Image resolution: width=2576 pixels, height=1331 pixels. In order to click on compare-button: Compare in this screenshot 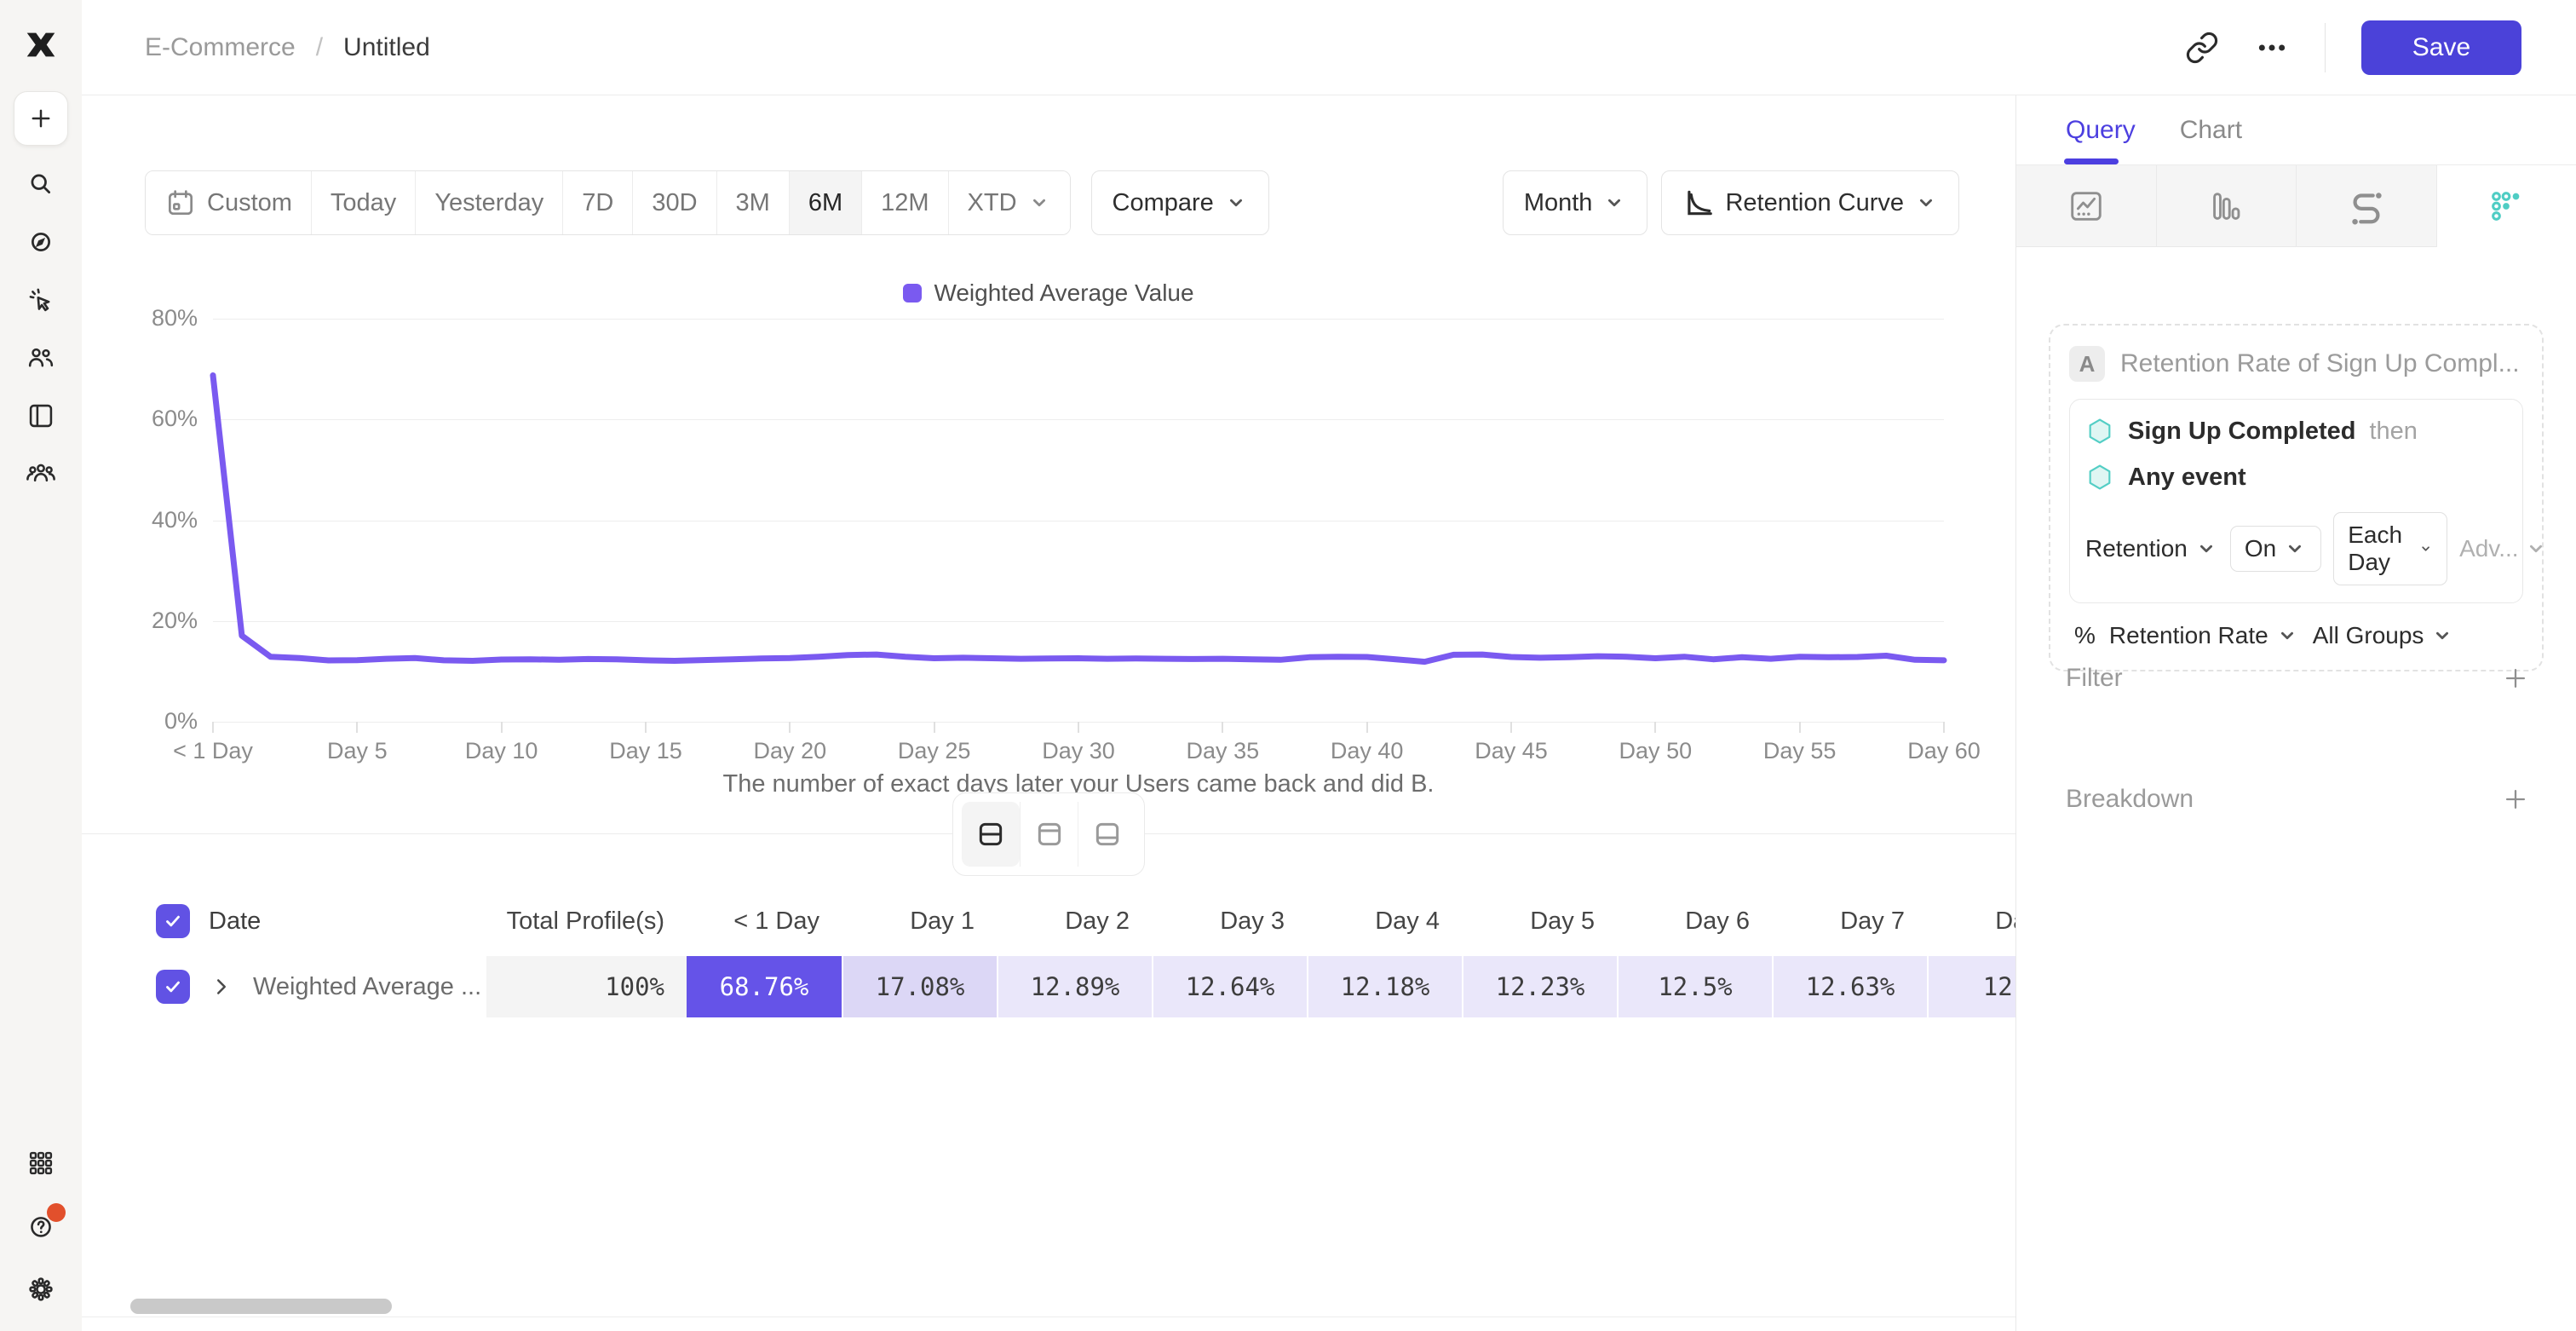, I will do `click(1179, 202)`.